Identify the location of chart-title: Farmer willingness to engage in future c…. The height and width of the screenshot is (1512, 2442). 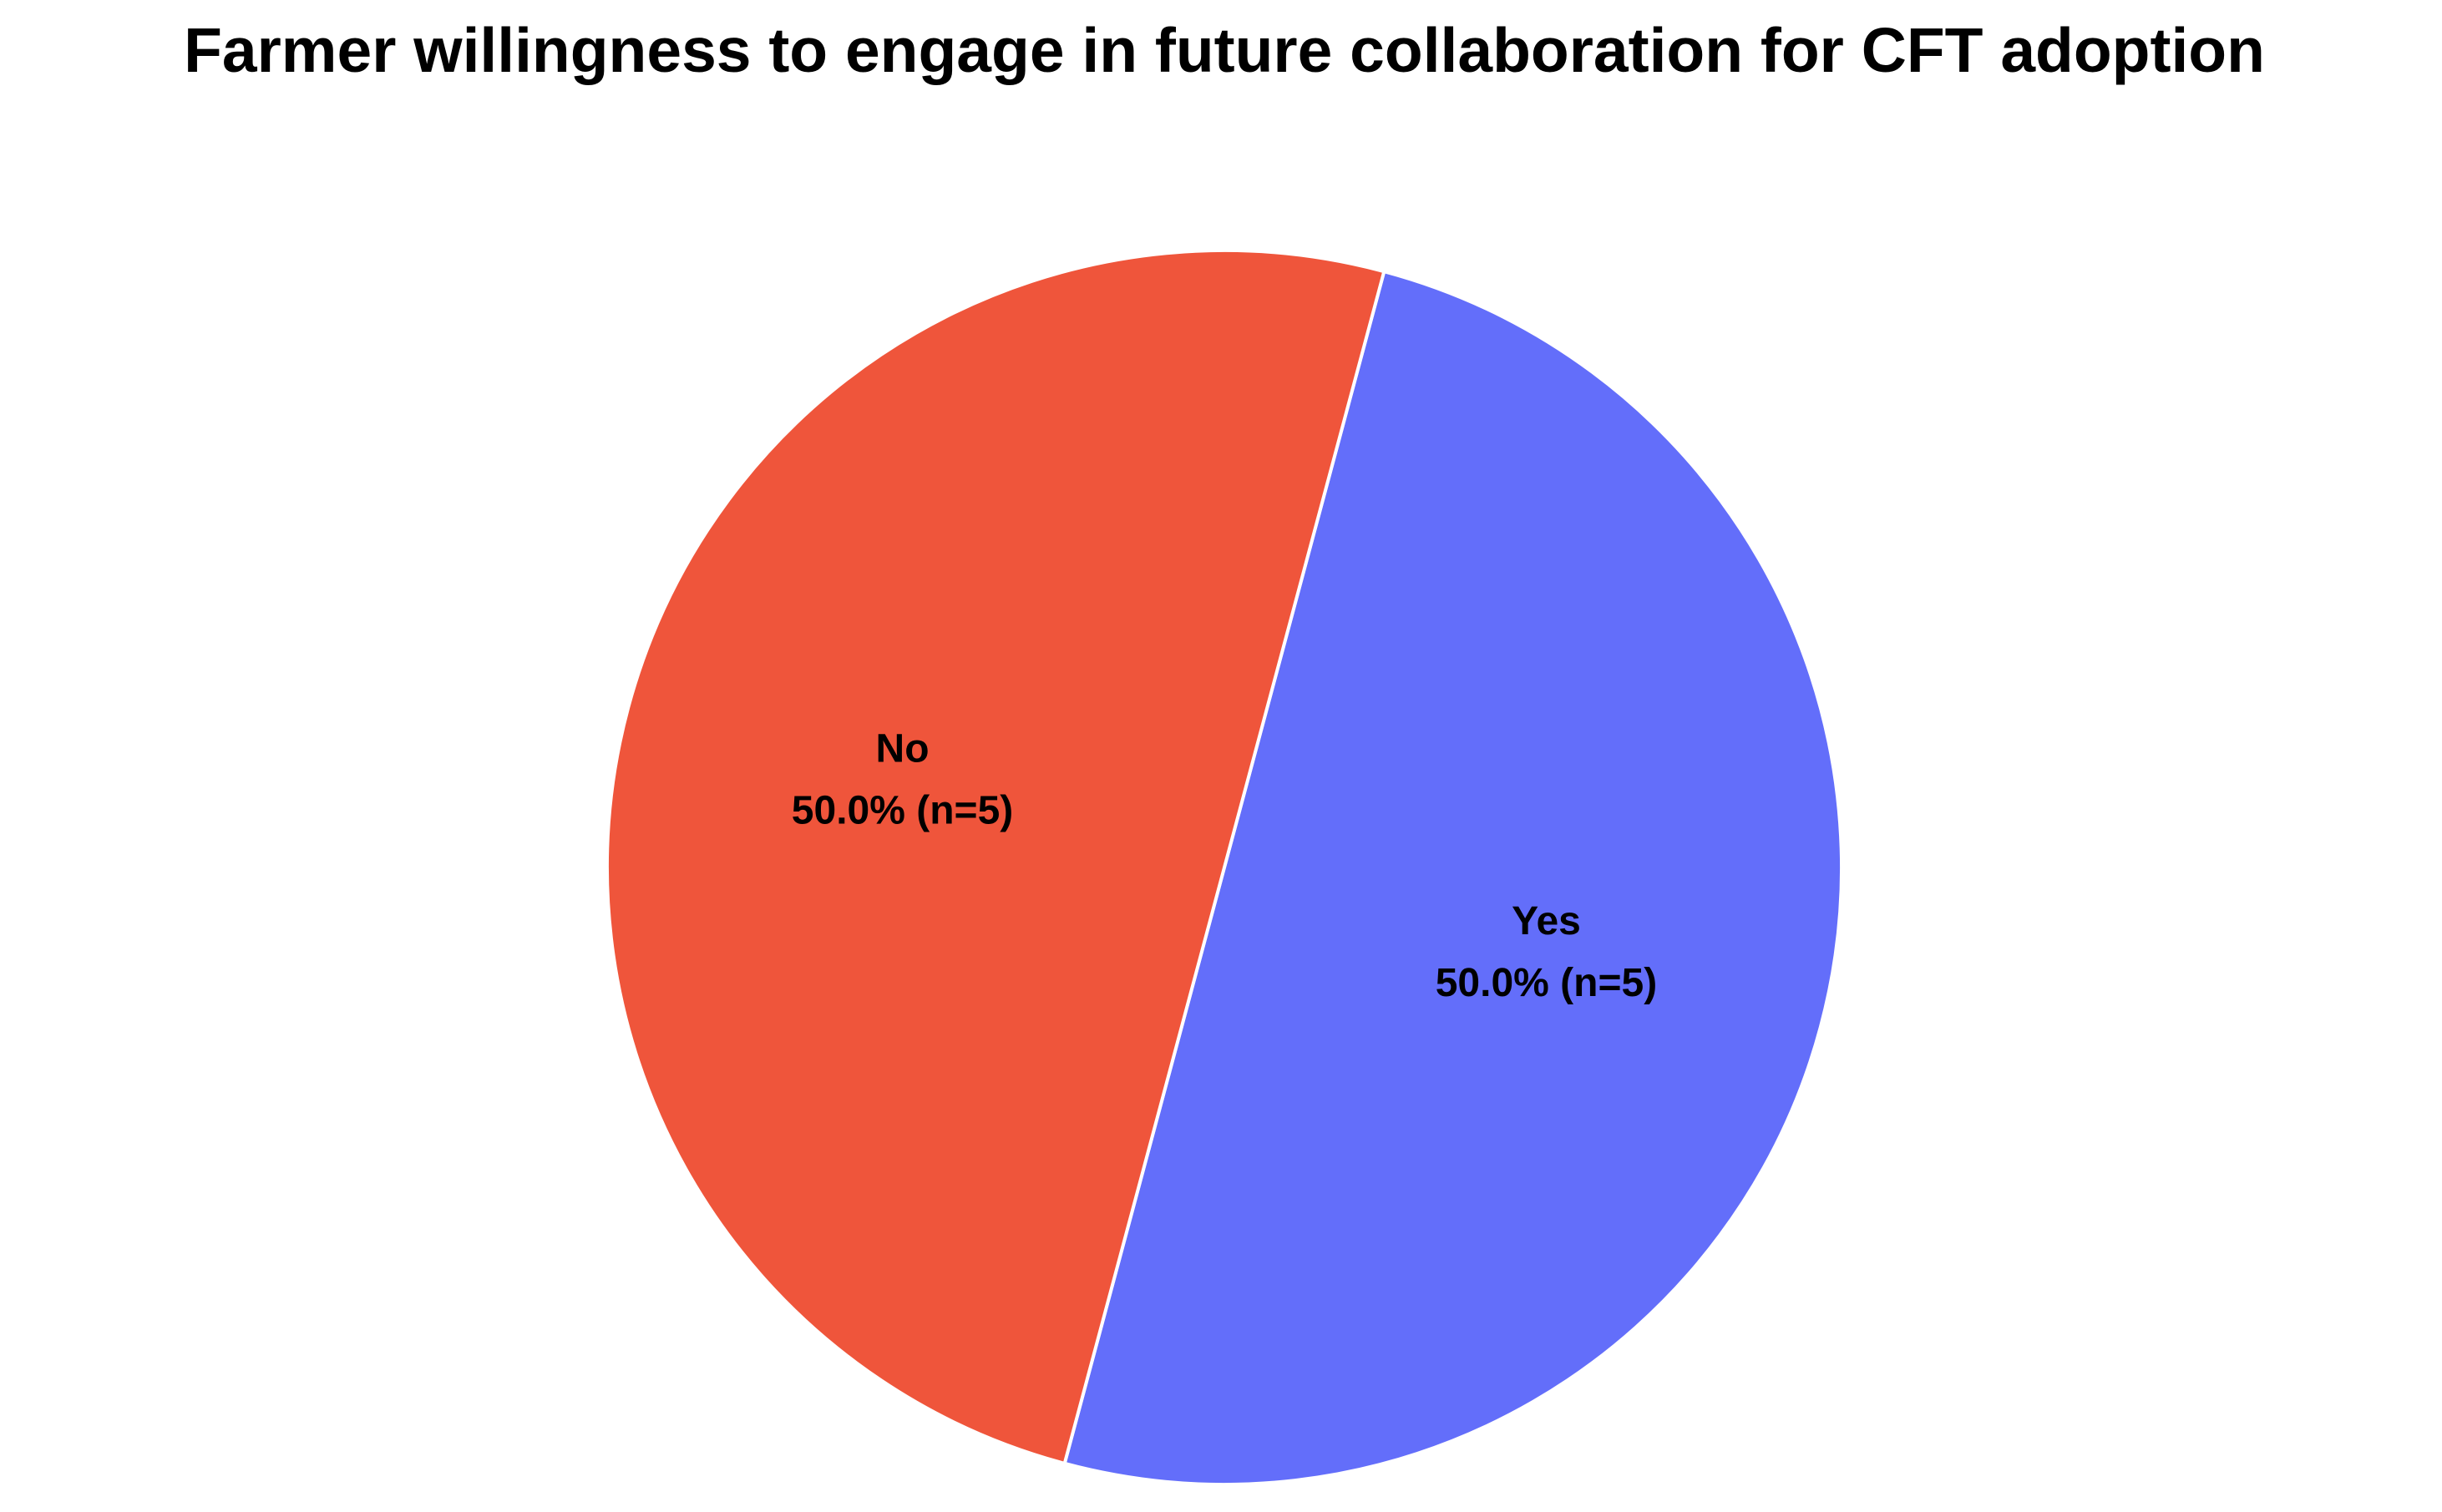
(1224, 50).